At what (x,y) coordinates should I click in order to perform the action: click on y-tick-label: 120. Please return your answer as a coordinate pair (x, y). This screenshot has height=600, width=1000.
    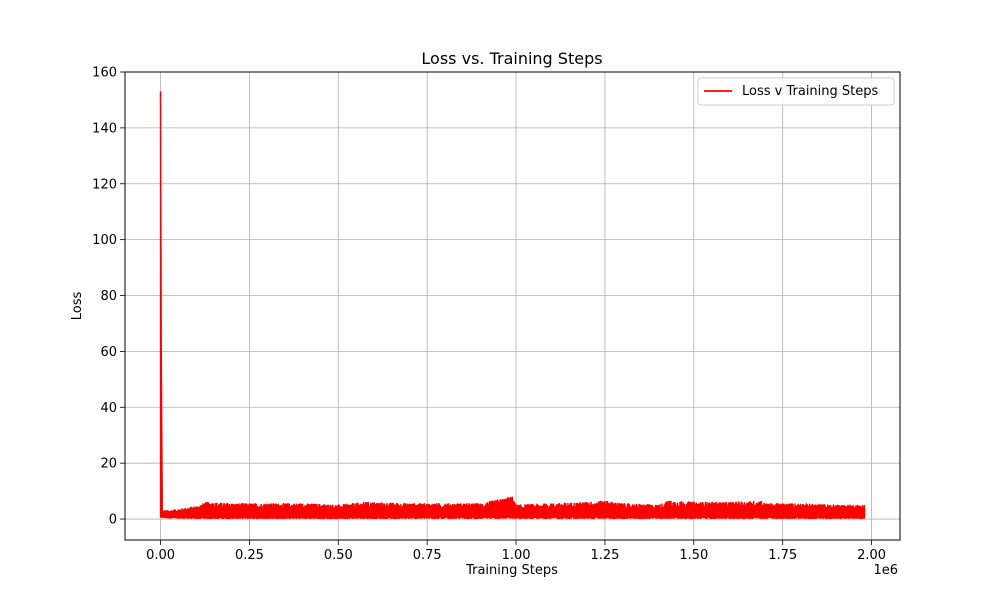
    Looking at the image, I should click on (104, 184).